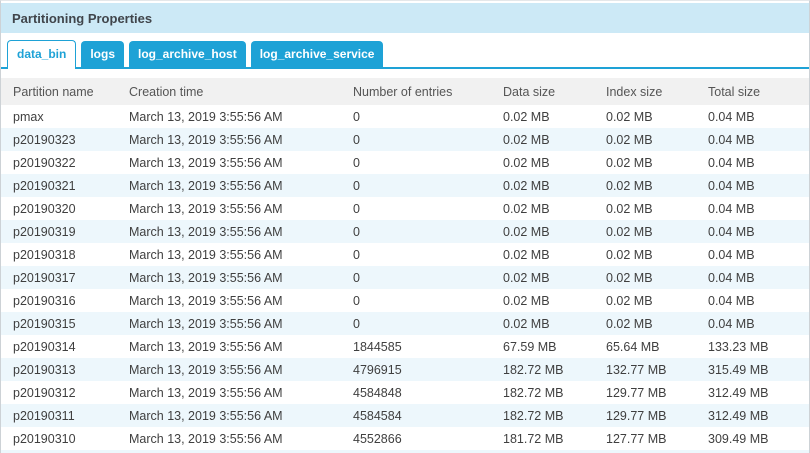  Describe the element at coordinates (633, 346) in the screenshot. I see `cell-index-size: 65.64 MB` at that location.